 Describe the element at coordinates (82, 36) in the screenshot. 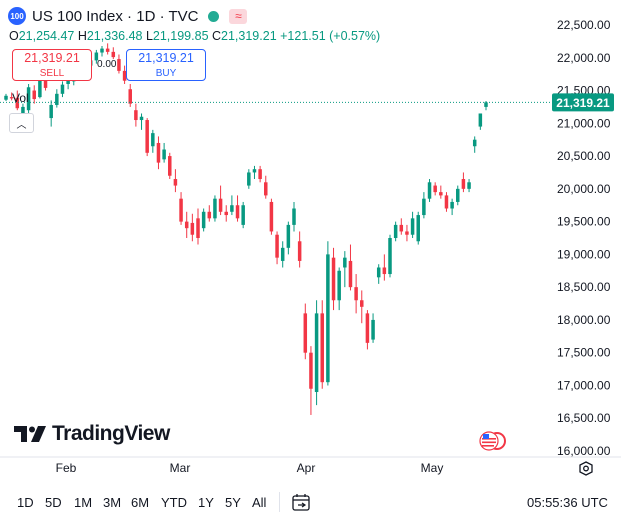

I see `high-label: H` at that location.